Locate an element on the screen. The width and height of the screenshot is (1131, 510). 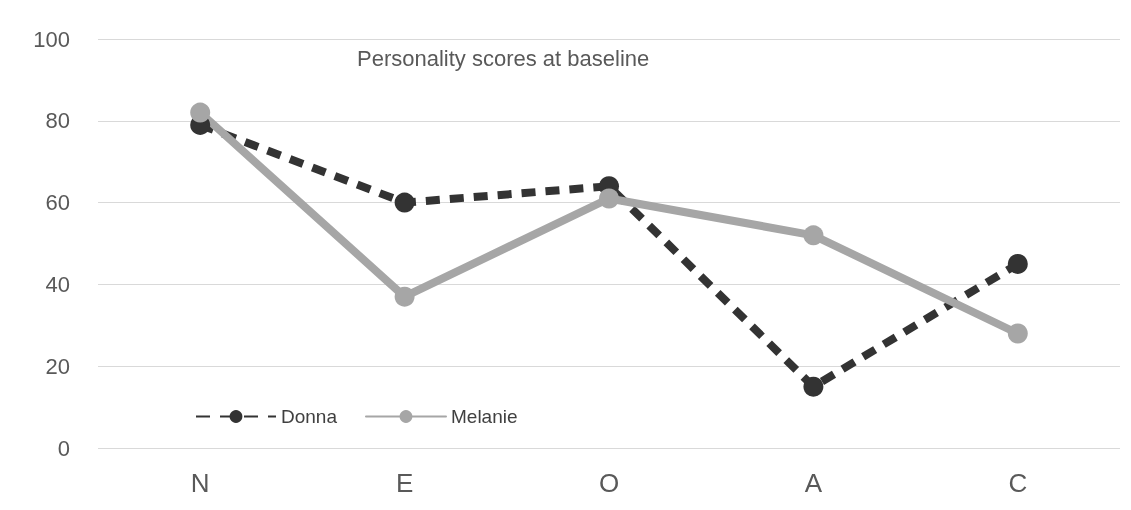
chart-title: Personality scores at baseline is located at coordinates (503, 58).